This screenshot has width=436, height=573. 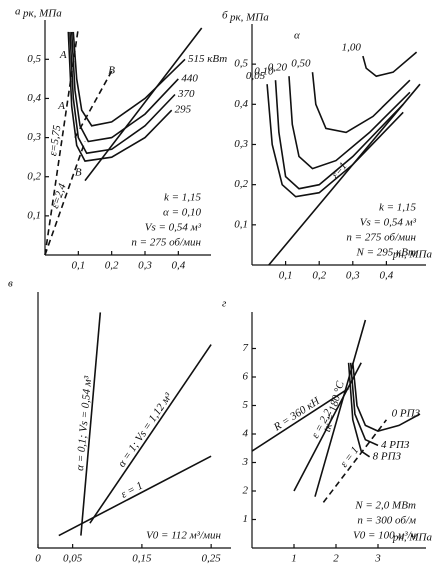 What do you see at coordinates (55, 140) in the screenshot?
I see `curve-label: ε=5,75` at bounding box center [55, 140].